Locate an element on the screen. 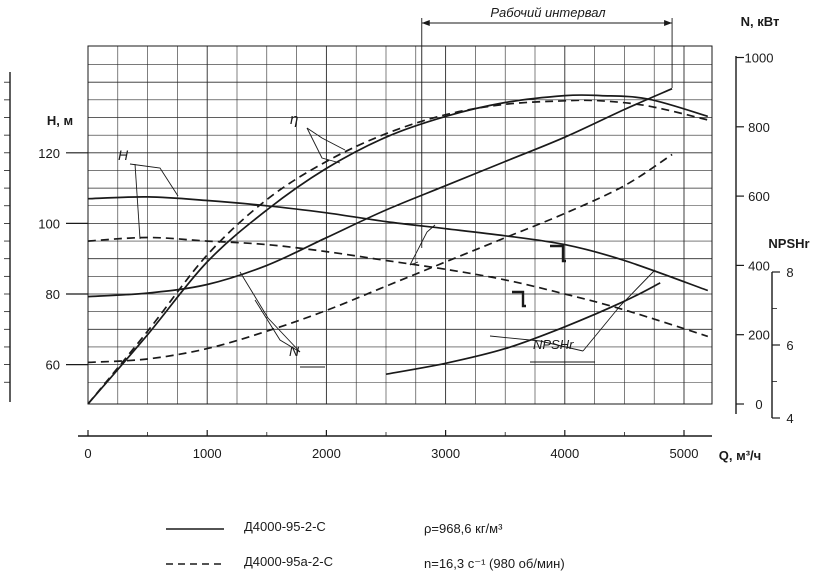  speed-note: n=16,3 с⁻¹ (980 об/мин) is located at coordinates (494, 563).